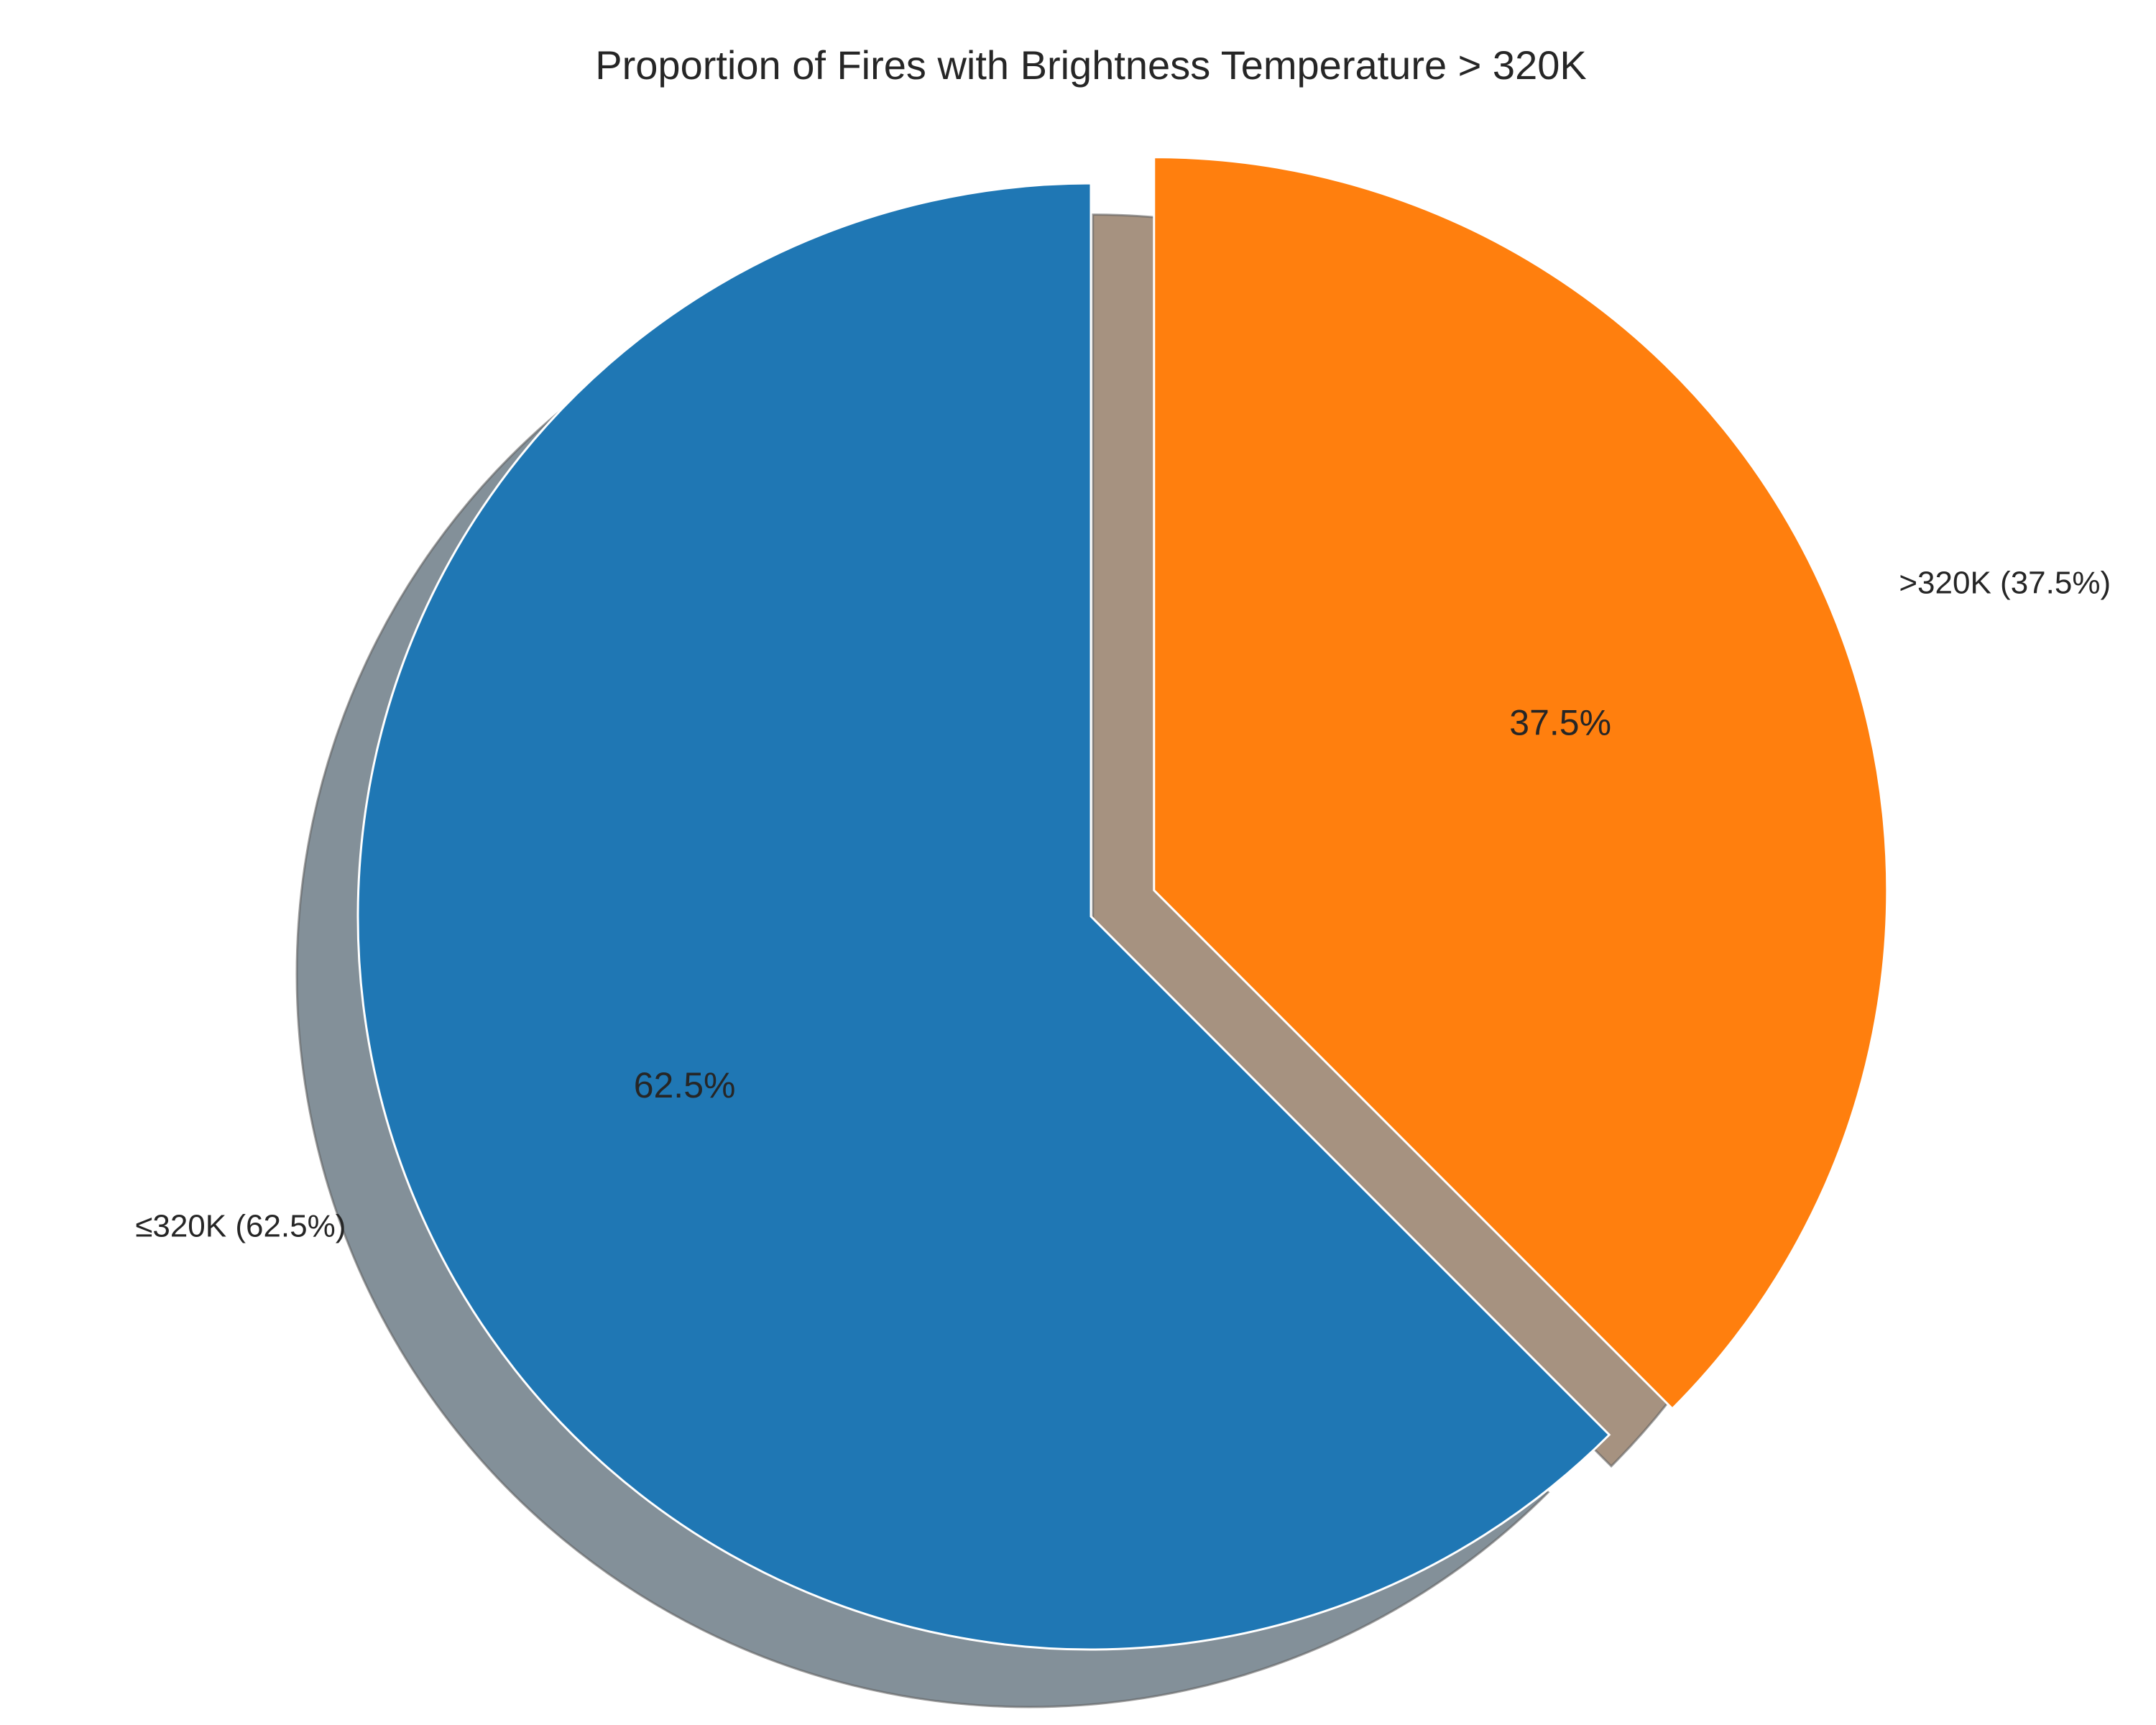 The image size is (2156, 1725). What do you see at coordinates (1560, 722) in the screenshot?
I see `slice-pct-0: 37.5%` at bounding box center [1560, 722].